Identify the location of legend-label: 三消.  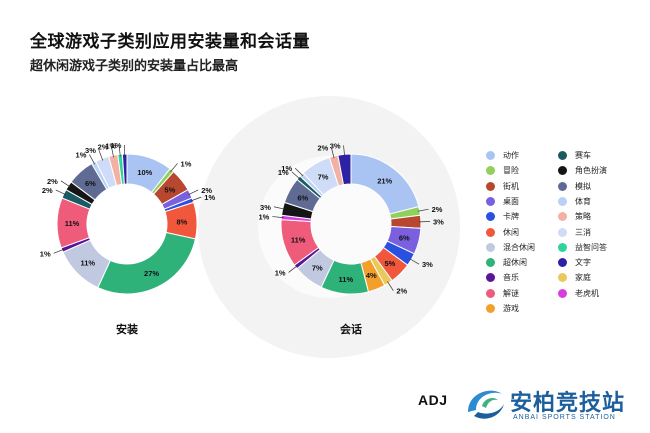
(583, 232).